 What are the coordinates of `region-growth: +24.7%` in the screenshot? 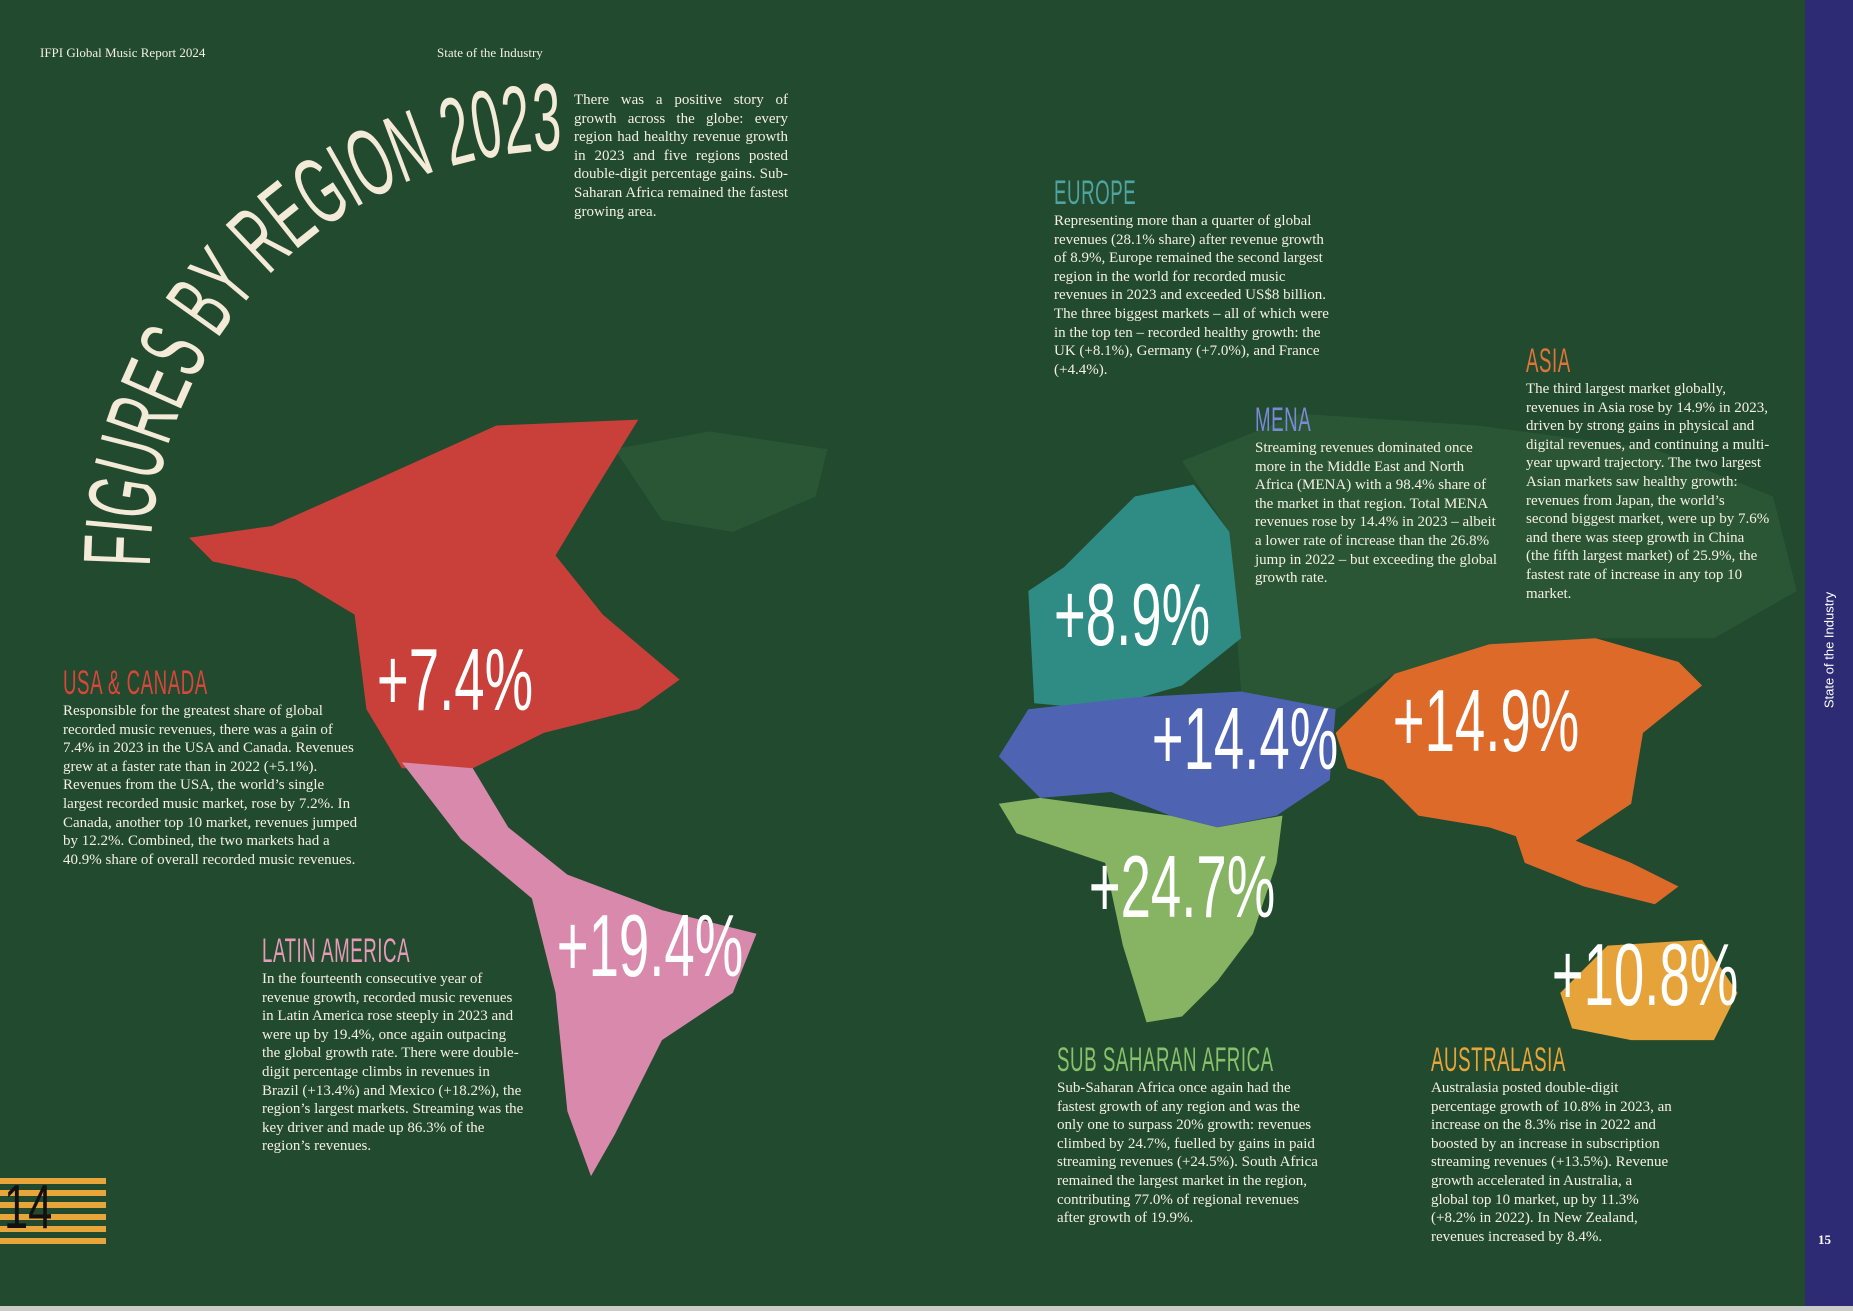 It's located at (1182, 886).